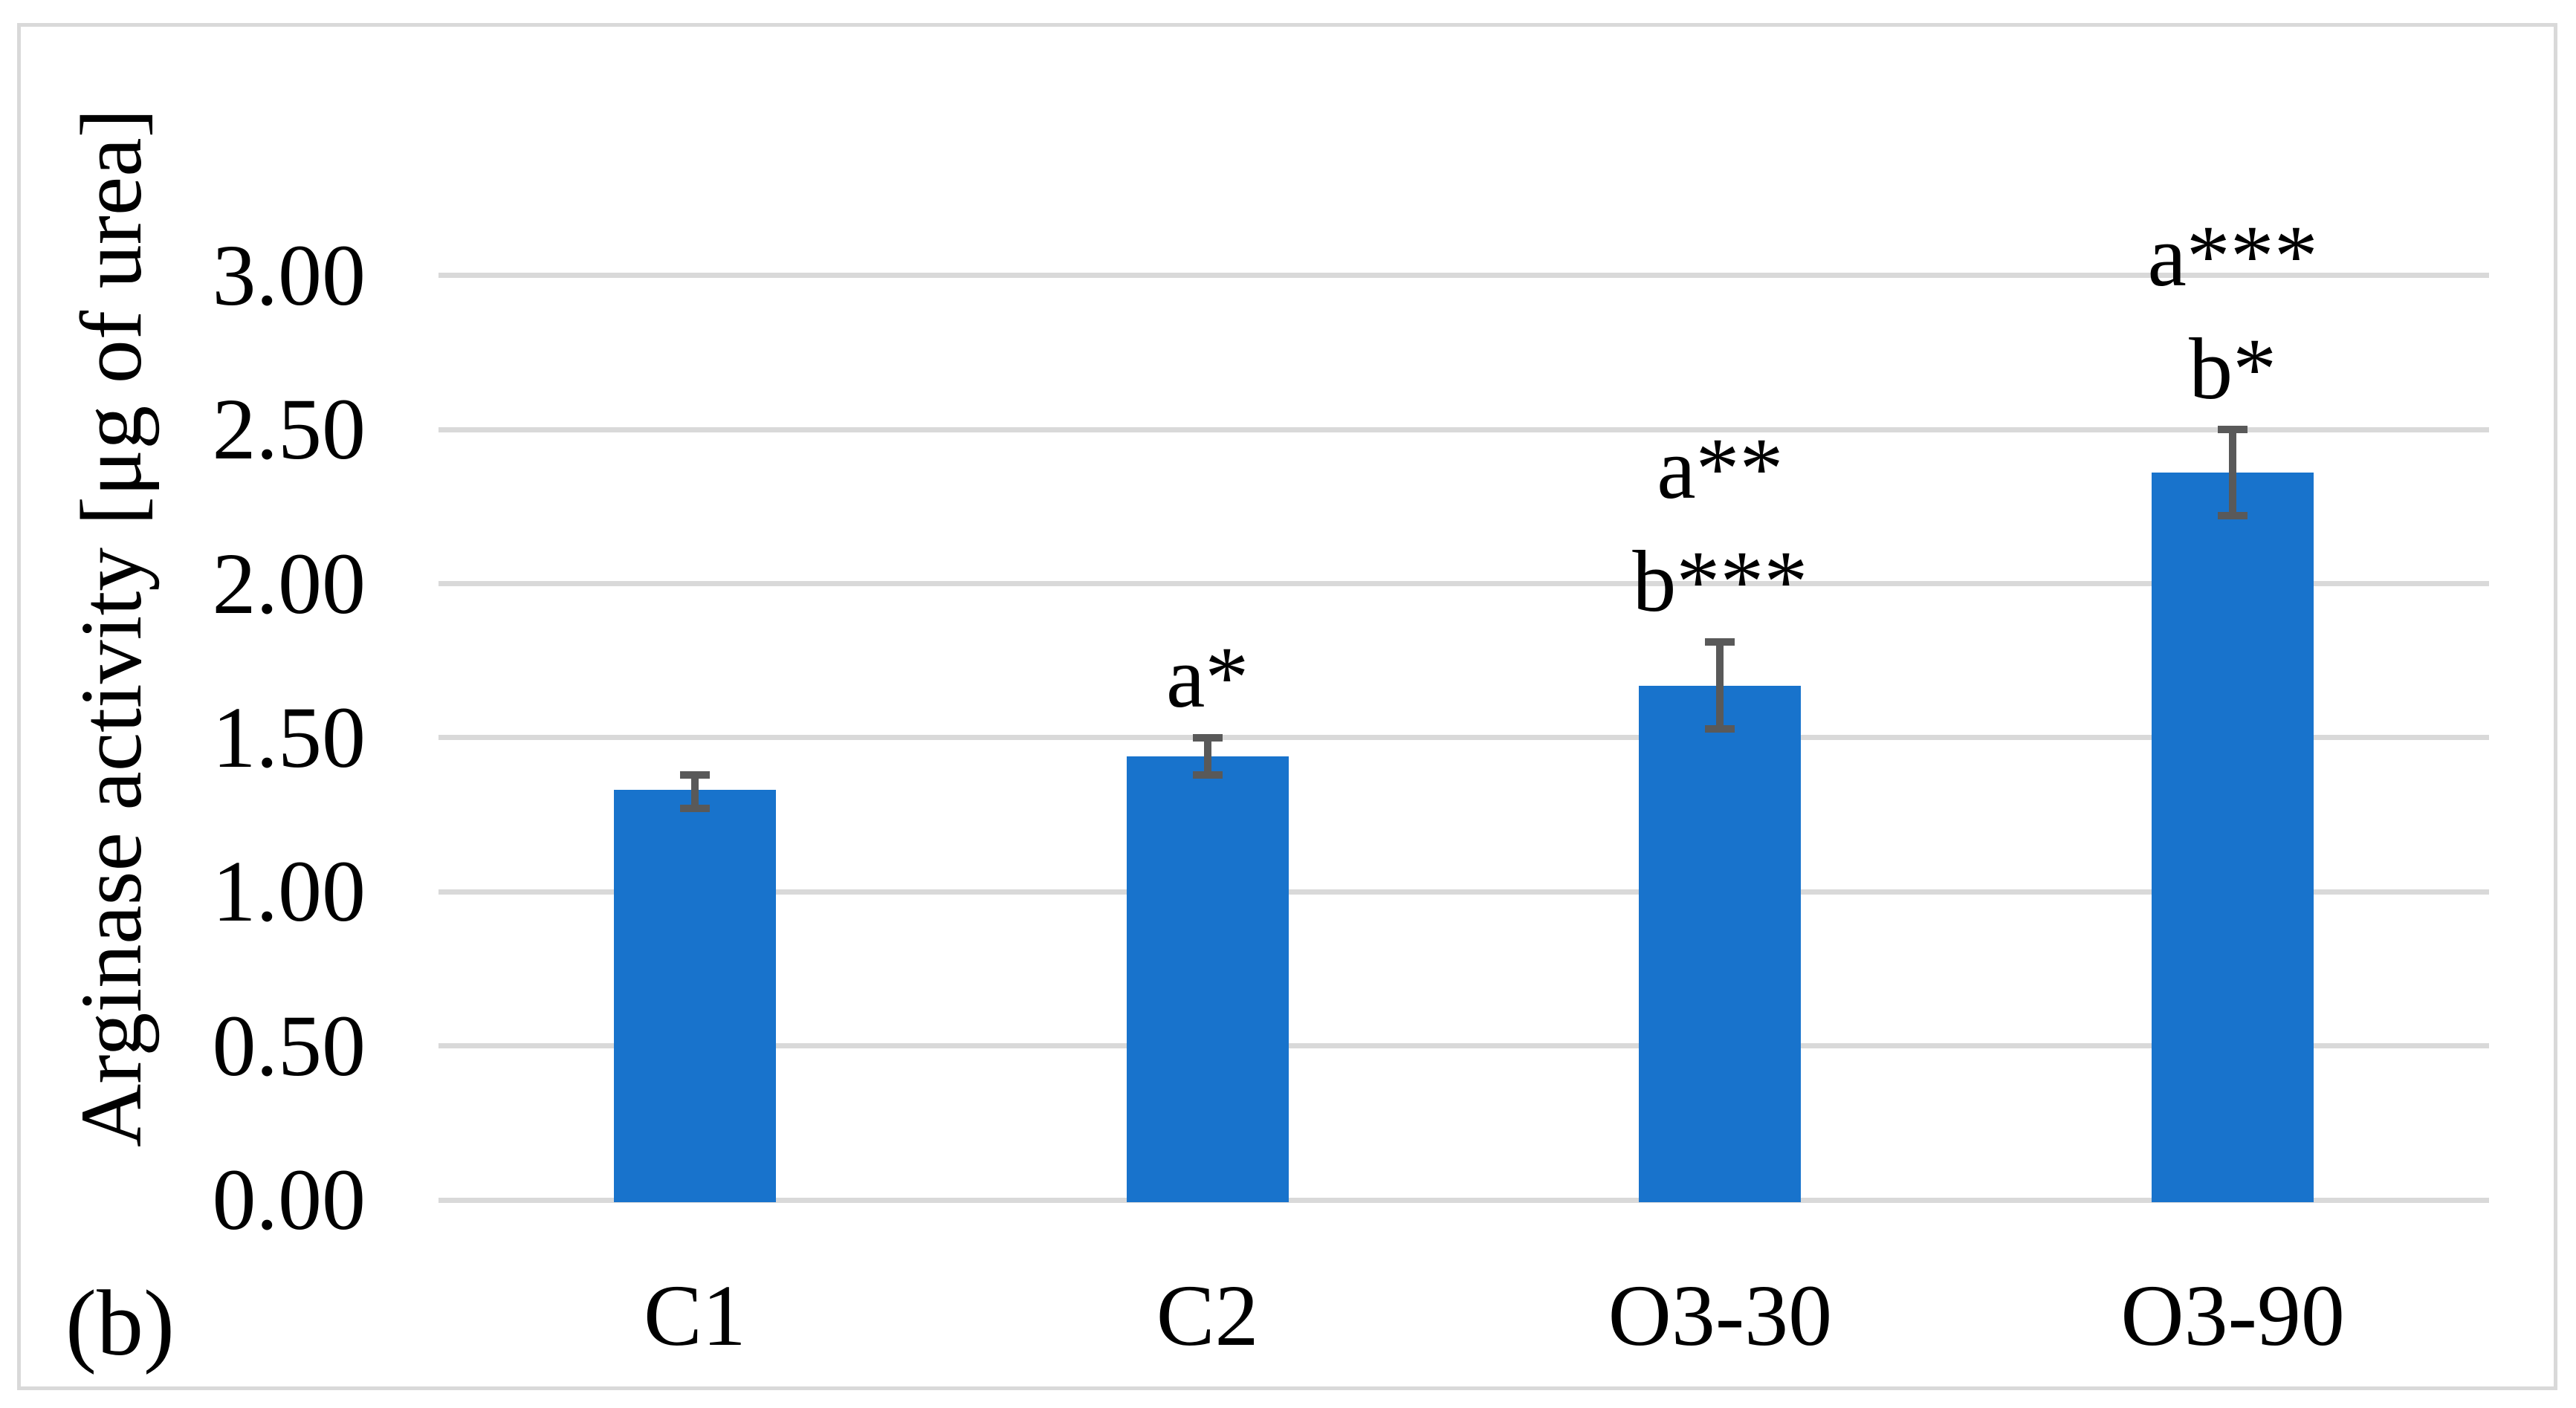 The image size is (2576, 1408). What do you see at coordinates (695, 1315) in the screenshot?
I see `x-tick-label-c1: C1` at bounding box center [695, 1315].